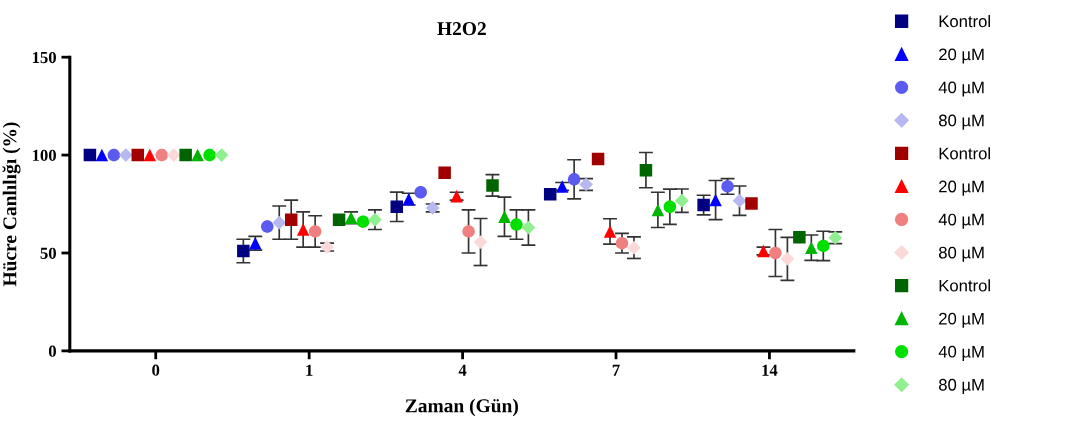 This screenshot has width=1074, height=430. I want to click on chart-title: H2O2, so click(461, 29).